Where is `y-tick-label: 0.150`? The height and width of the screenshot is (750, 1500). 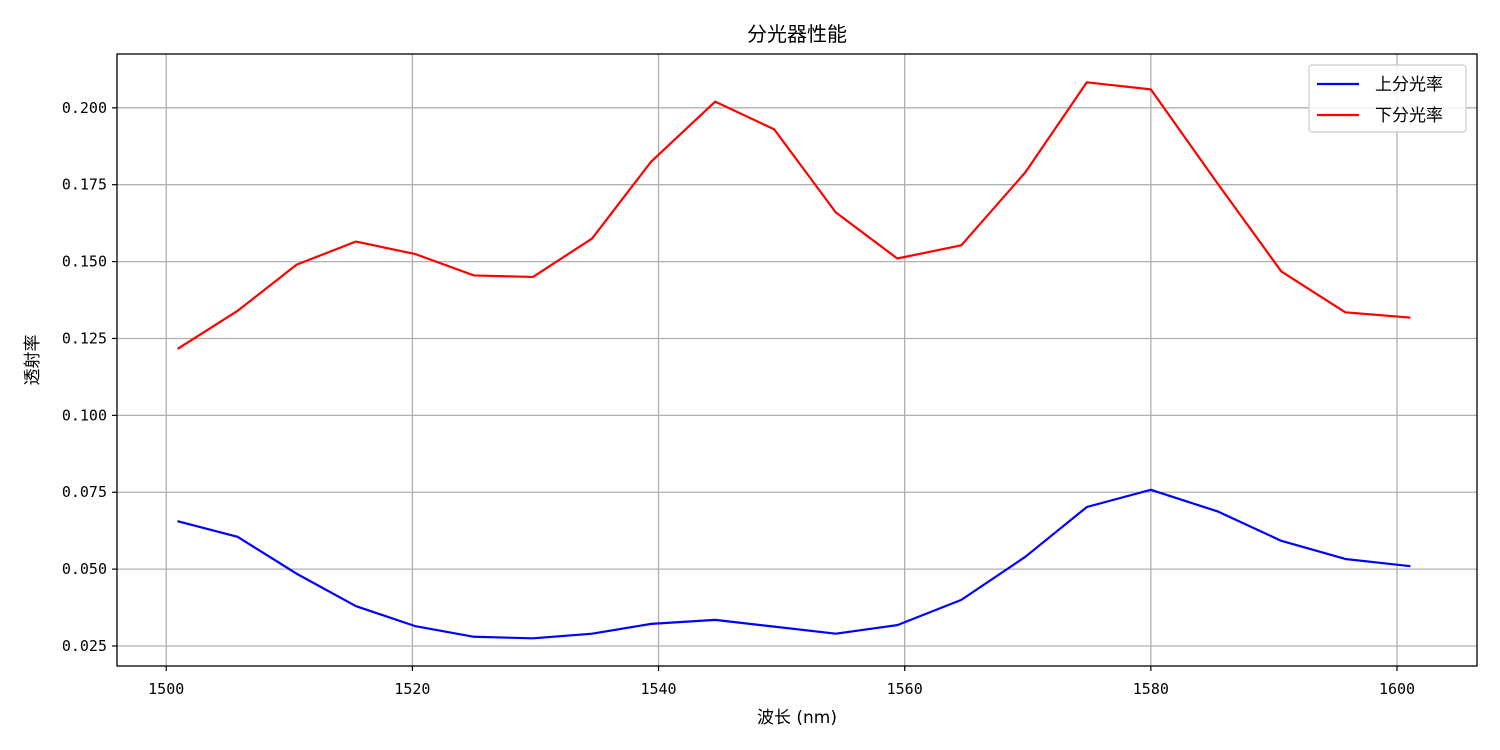 y-tick-label: 0.150 is located at coordinates (84, 262).